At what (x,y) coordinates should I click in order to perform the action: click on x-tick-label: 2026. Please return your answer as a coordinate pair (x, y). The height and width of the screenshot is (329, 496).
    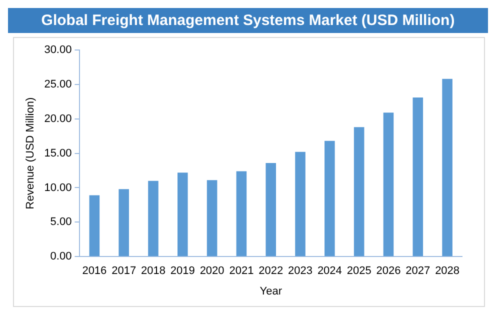
    Looking at the image, I should click on (388, 271).